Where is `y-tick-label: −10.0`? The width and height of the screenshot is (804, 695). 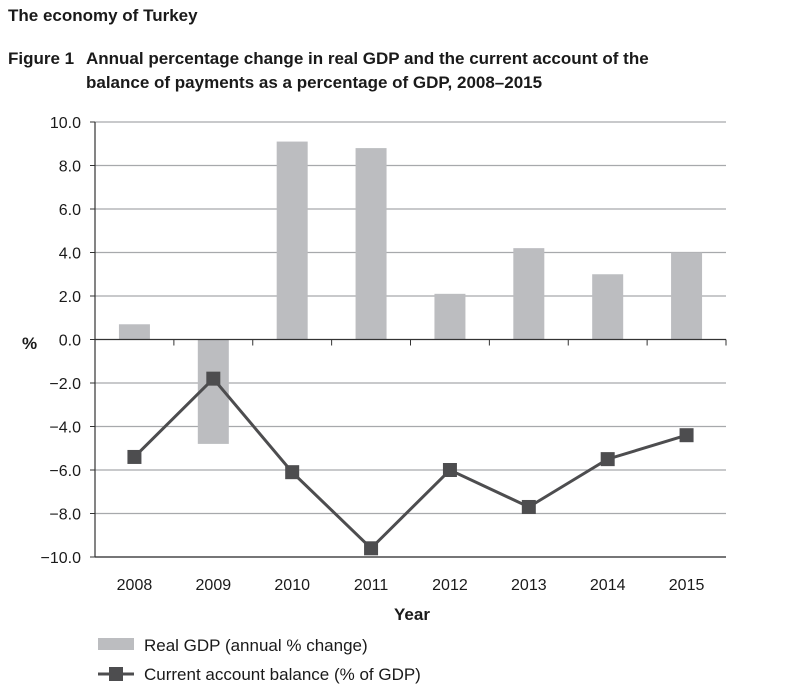
y-tick-label: −10.0 is located at coordinates (61, 558).